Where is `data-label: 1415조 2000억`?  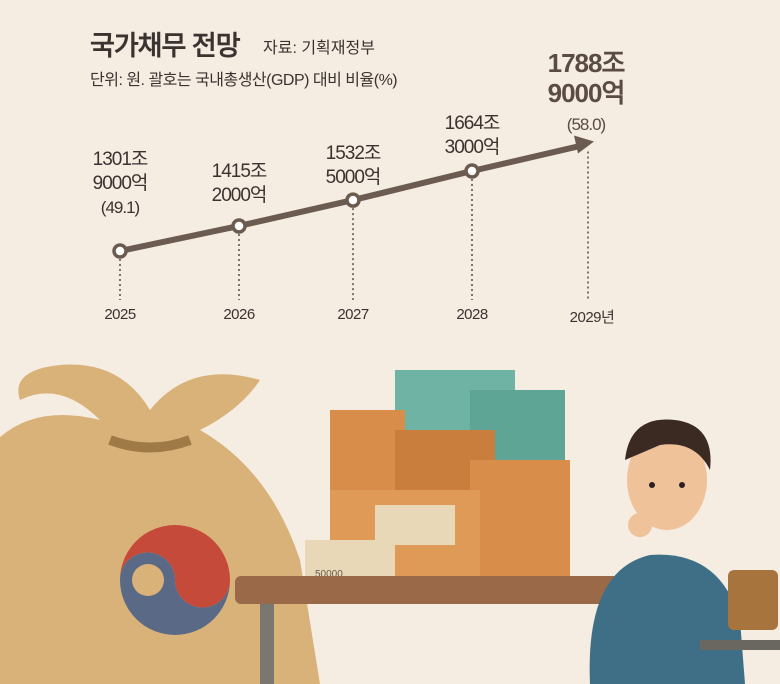
data-label: 1415조 2000억 is located at coordinates (239, 184).